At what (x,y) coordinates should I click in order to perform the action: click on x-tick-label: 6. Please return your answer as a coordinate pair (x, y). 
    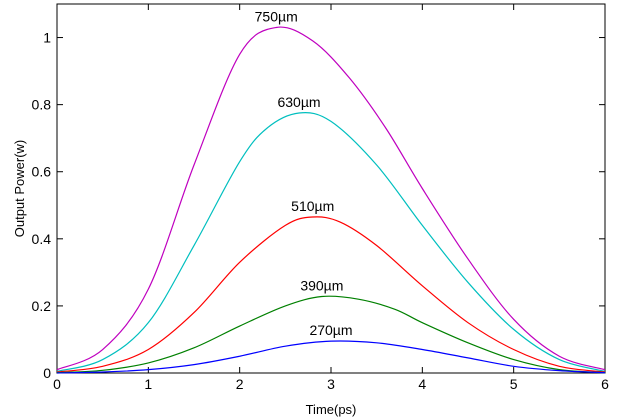
    Looking at the image, I should click on (605, 384).